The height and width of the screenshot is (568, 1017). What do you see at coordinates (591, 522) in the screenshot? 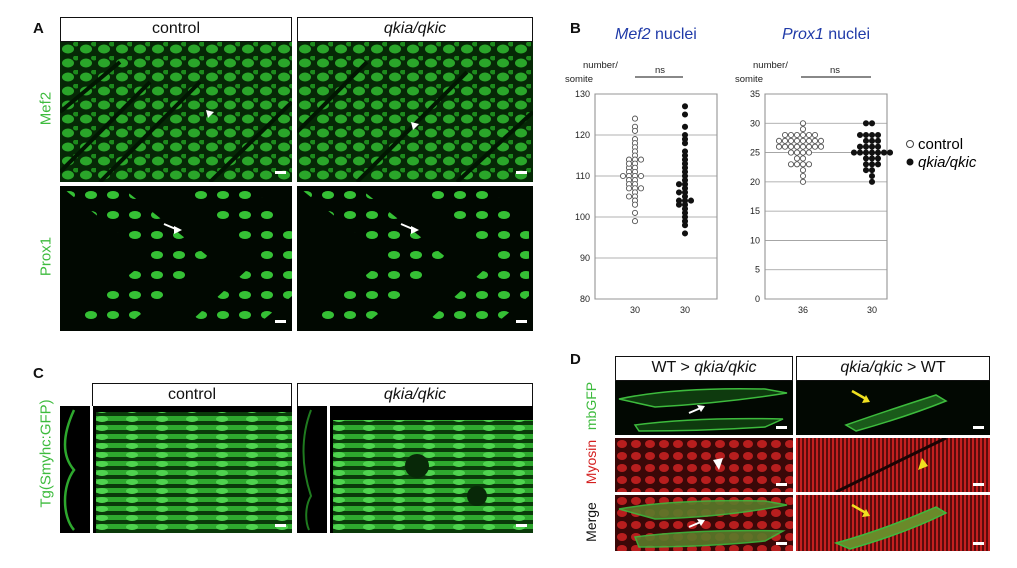
I see `row-label-merge: Merge` at bounding box center [591, 522].